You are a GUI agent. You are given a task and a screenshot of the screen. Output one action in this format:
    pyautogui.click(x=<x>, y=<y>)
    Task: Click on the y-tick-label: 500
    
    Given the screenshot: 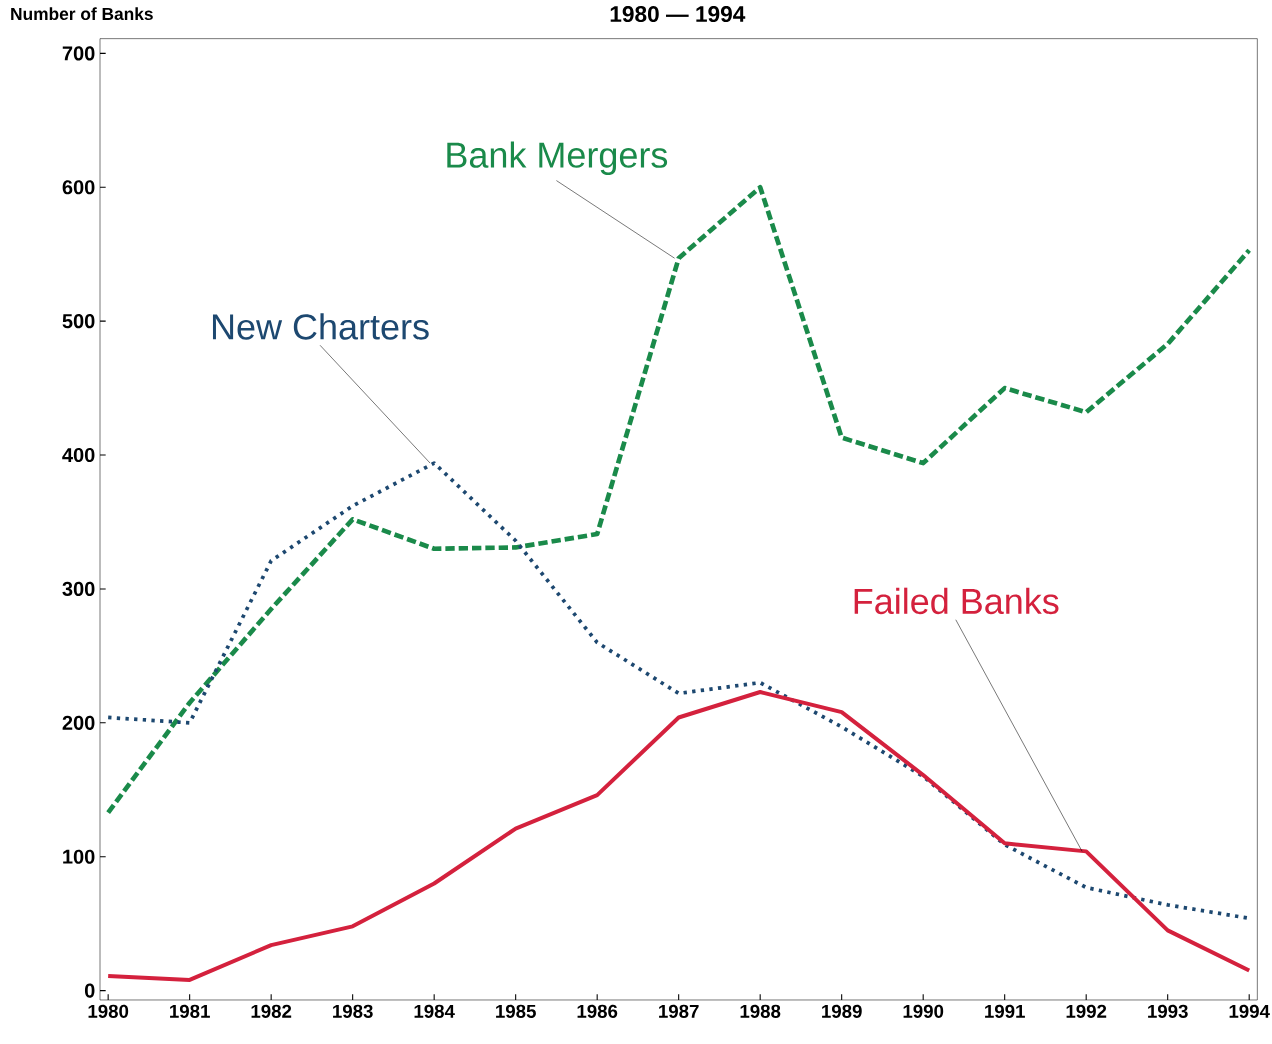 What is the action you would take?
    pyautogui.click(x=78, y=321)
    